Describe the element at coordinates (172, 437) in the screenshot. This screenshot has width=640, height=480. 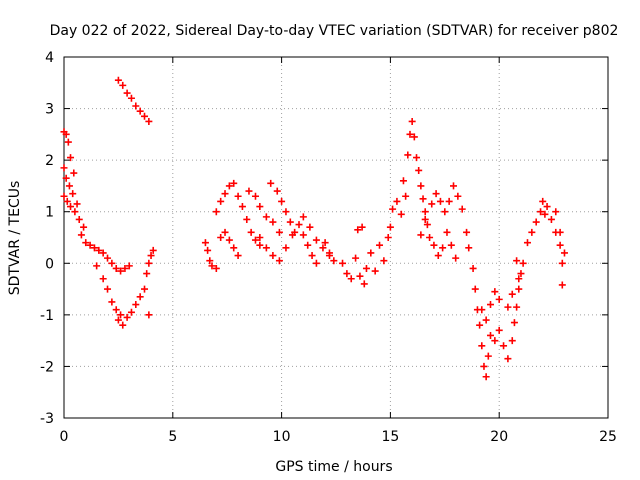
I see `x-tick-label: 5` at that location.